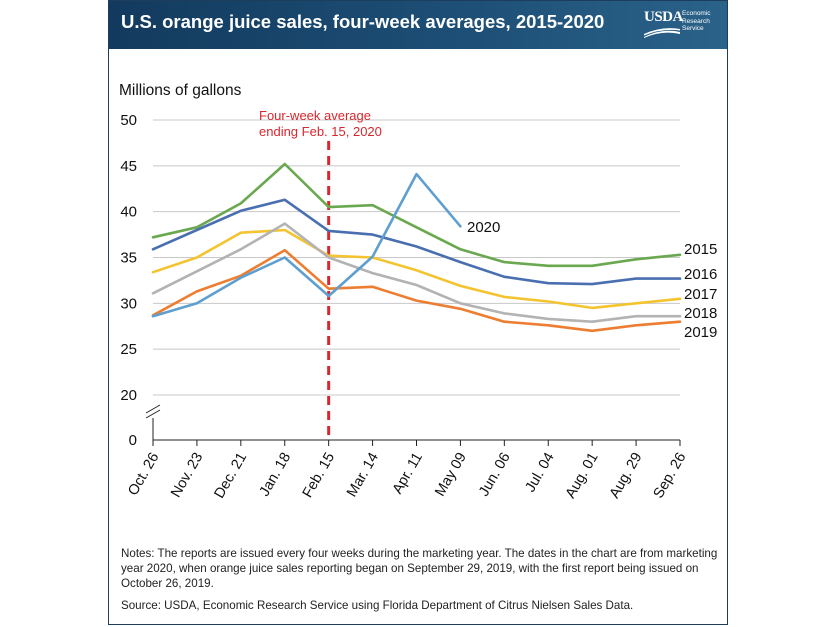 Image resolution: width=836 pixels, height=627 pixels. What do you see at coordinates (696, 13) in the screenshot?
I see `logo-sub-line: Economic` at bounding box center [696, 13].